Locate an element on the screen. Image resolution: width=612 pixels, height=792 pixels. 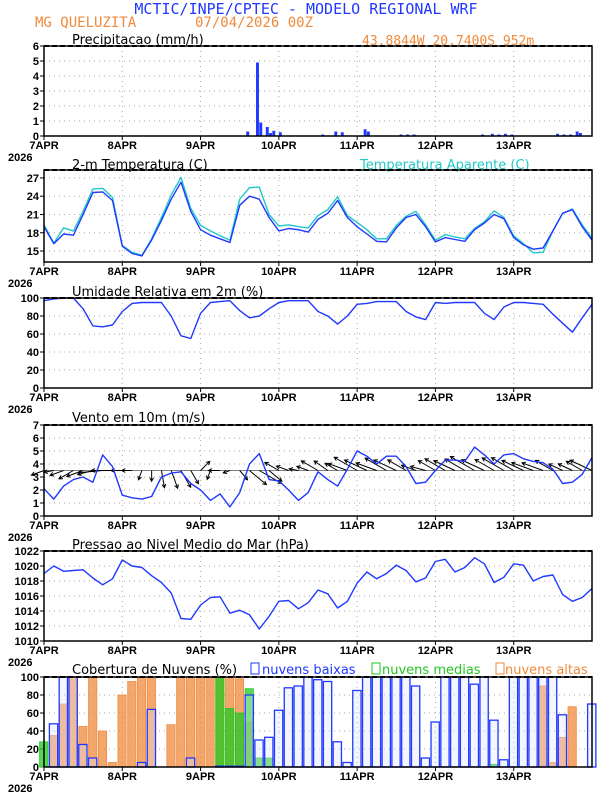
x-tick-label: 10APR is located at coordinates (279, 398).